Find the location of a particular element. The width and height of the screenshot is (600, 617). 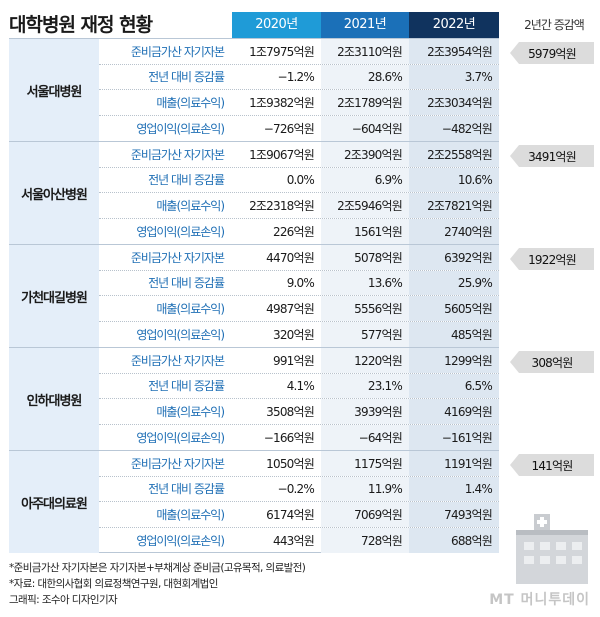

value-cell: 6.9% is located at coordinates (365, 179).